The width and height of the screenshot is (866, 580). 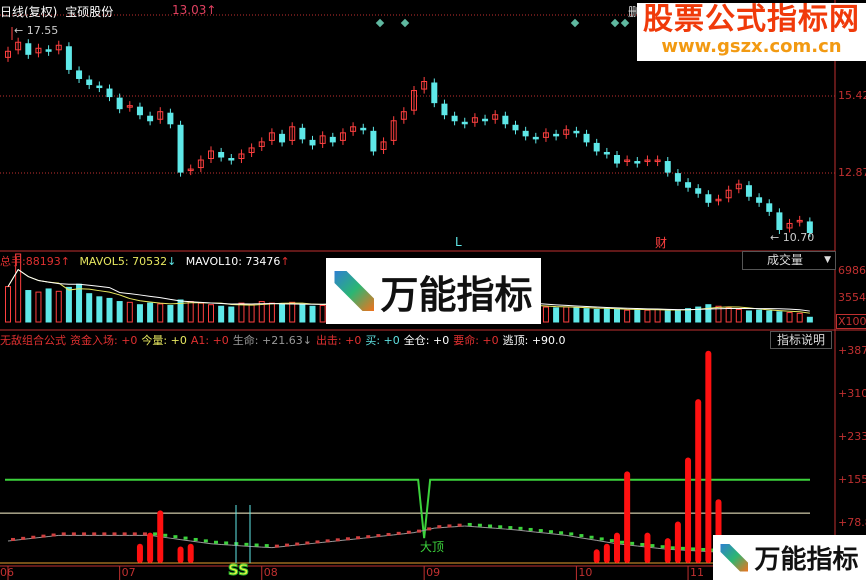 I want to click on indicator-explain-button: 指标说明, so click(x=801, y=340).